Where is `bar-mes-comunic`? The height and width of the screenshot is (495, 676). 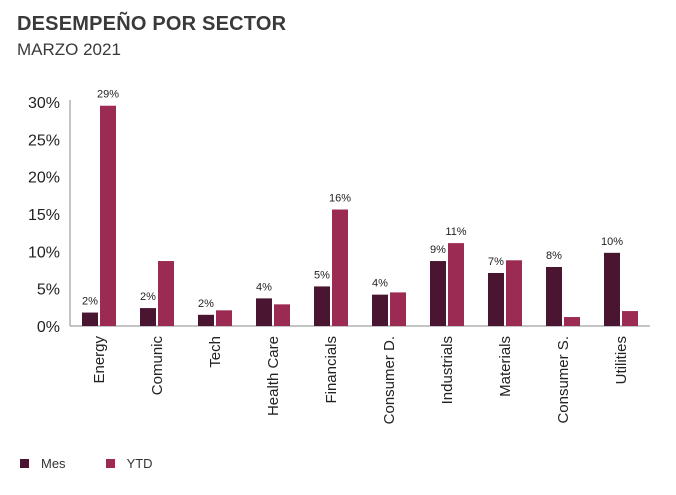 bar-mes-comunic is located at coordinates (148, 317).